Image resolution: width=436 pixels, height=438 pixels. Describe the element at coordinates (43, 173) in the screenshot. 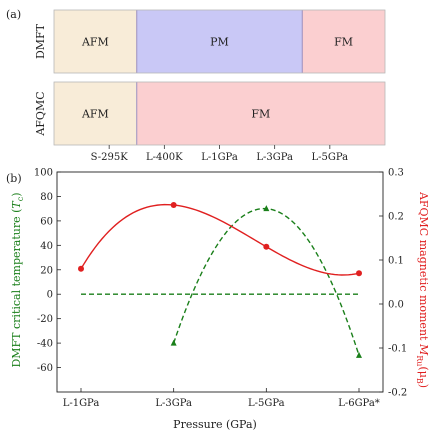

I see `left-tick-label: 100` at that location.